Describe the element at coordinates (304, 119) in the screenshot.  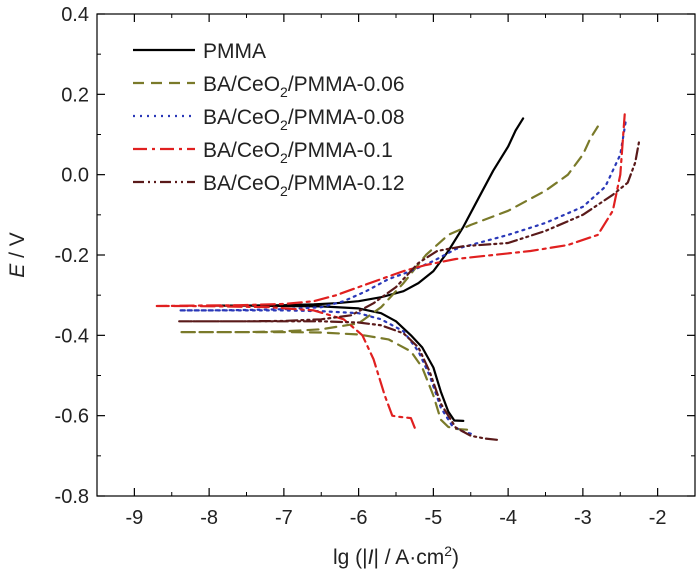
I see `legend-label-3: BA/CeO2/PMMA-0.08` at that location.